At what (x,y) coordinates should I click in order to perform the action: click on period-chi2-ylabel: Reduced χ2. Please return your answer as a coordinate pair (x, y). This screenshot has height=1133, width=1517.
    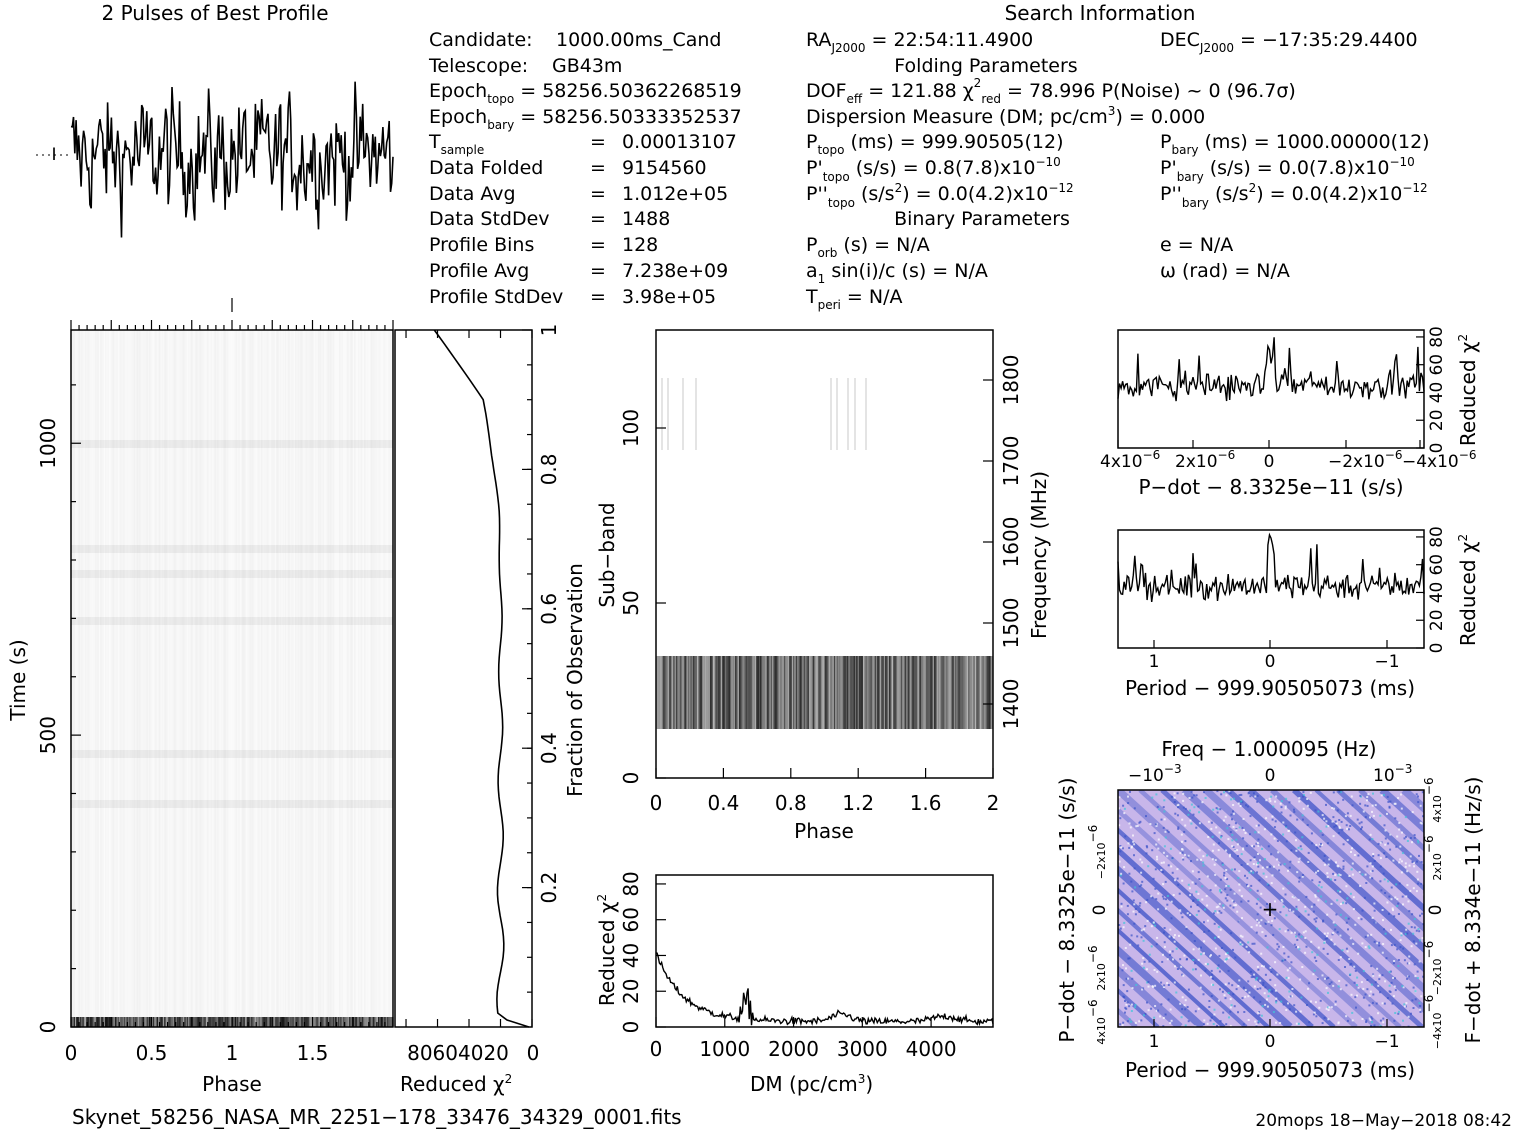
    Looking at the image, I should click on (1468, 590).